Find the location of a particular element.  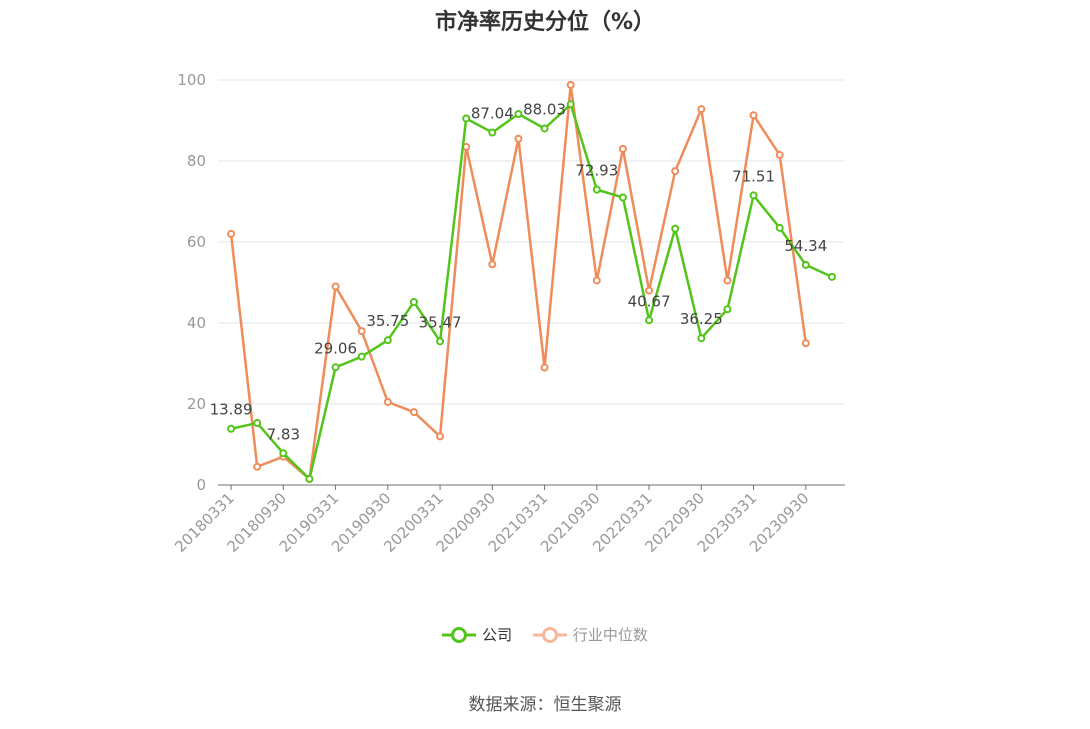

y-tick-label: 80 is located at coordinates (196, 161).